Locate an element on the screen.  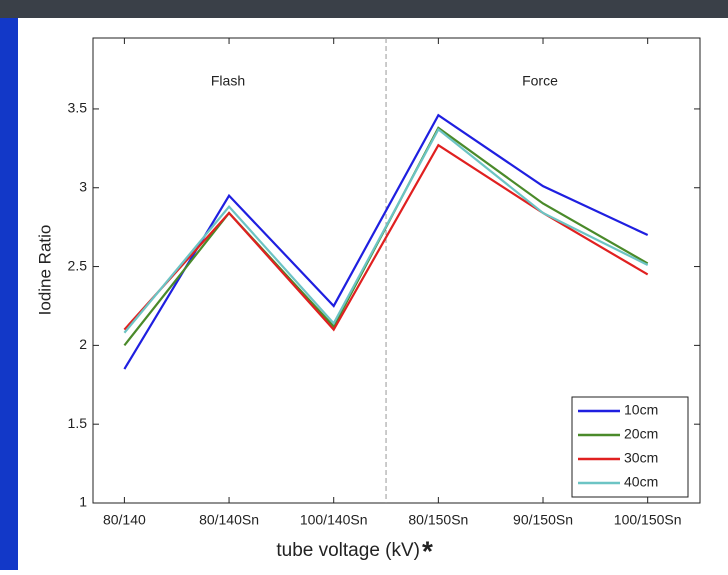
y-tick-label: 3 is located at coordinates (83, 186).